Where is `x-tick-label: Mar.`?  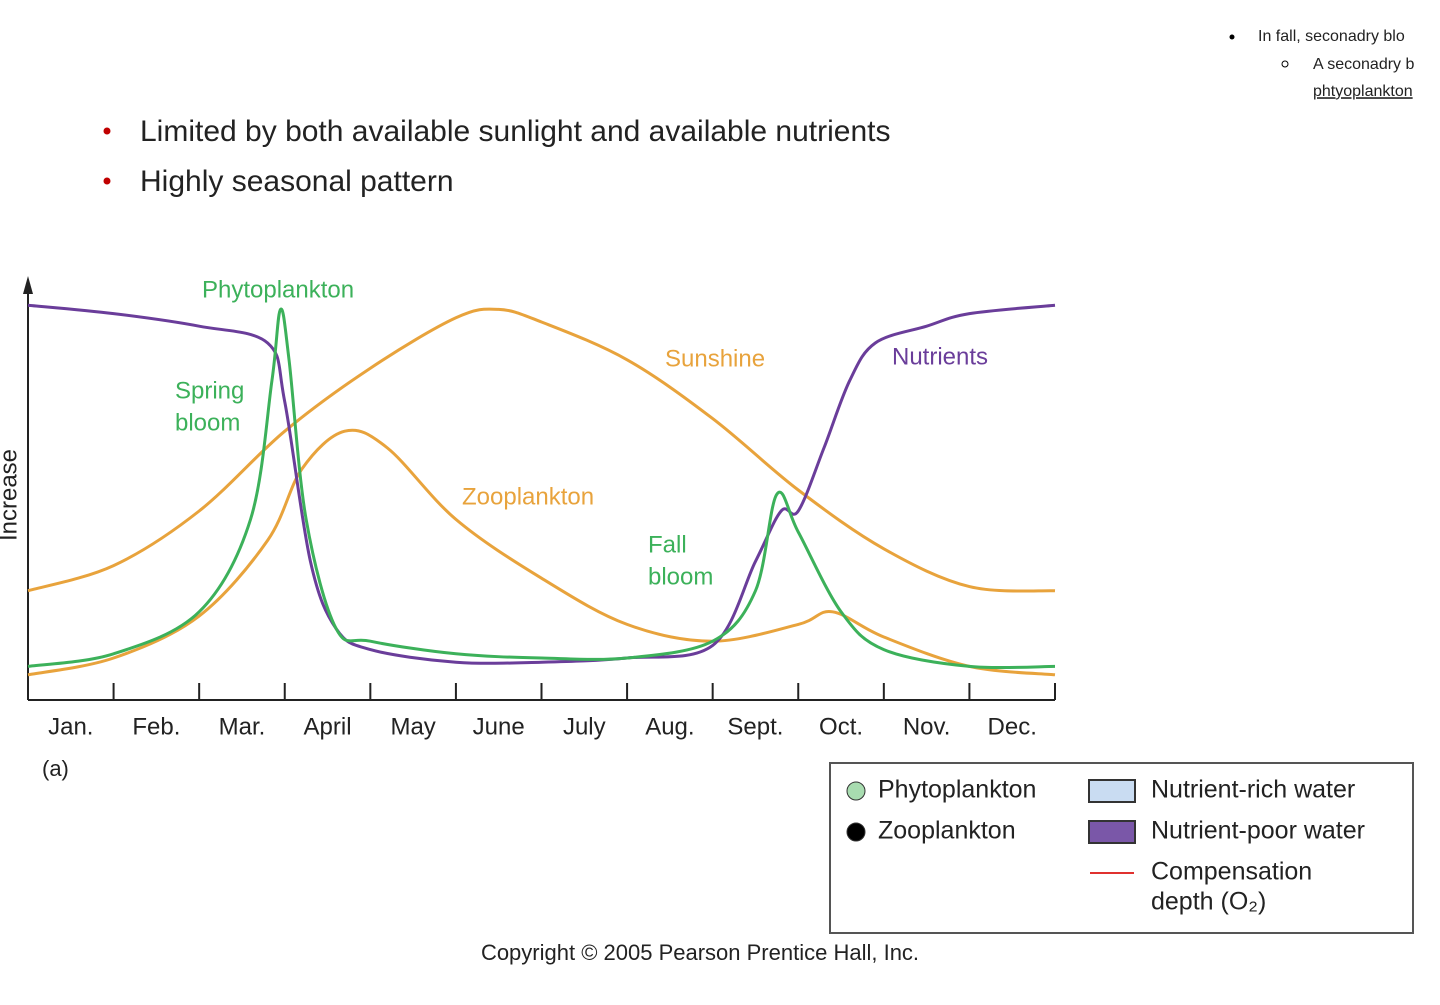 x-tick-label: Mar. is located at coordinates (242, 726).